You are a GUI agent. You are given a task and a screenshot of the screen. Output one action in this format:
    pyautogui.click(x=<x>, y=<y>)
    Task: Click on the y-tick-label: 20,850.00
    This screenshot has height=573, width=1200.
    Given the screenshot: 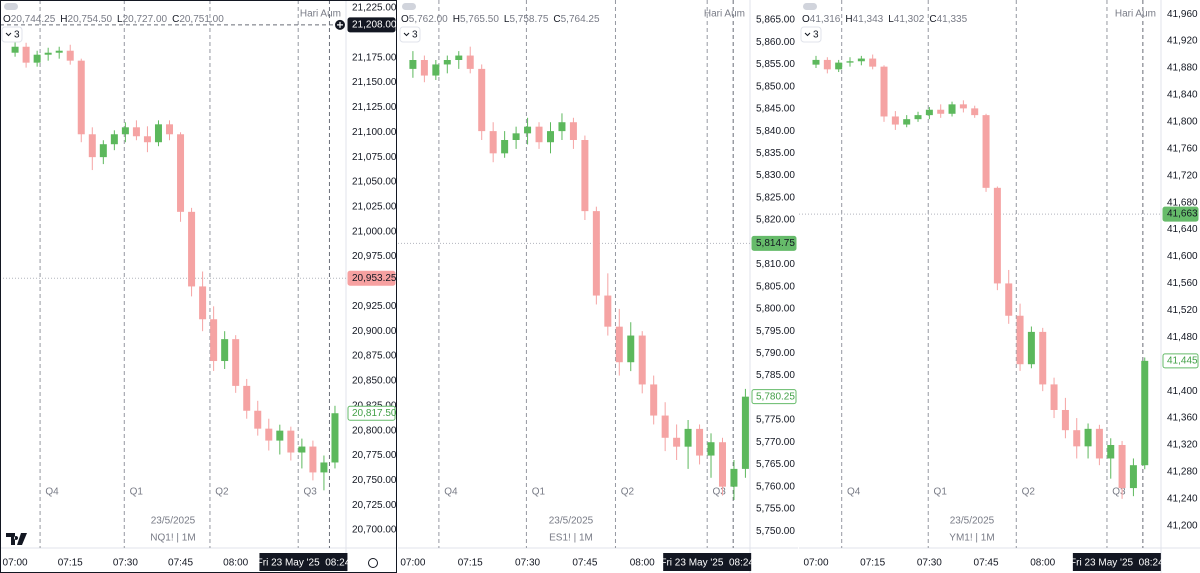 What is the action you would take?
    pyautogui.click(x=374, y=381)
    